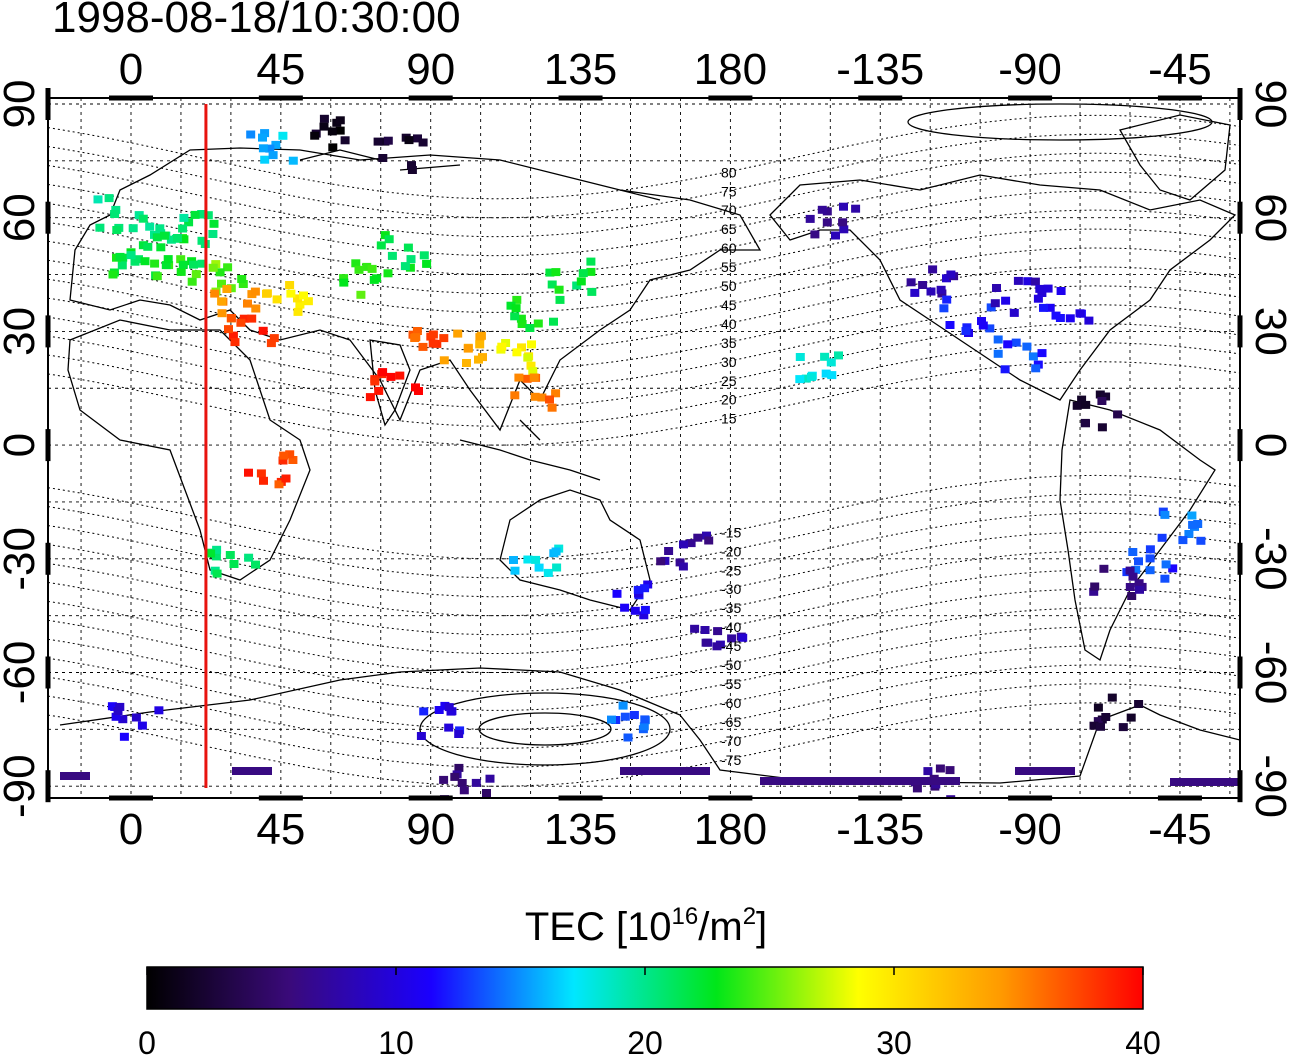  Describe the element at coordinates (729, 267) in the screenshot. I see `contour-label: 55` at that location.